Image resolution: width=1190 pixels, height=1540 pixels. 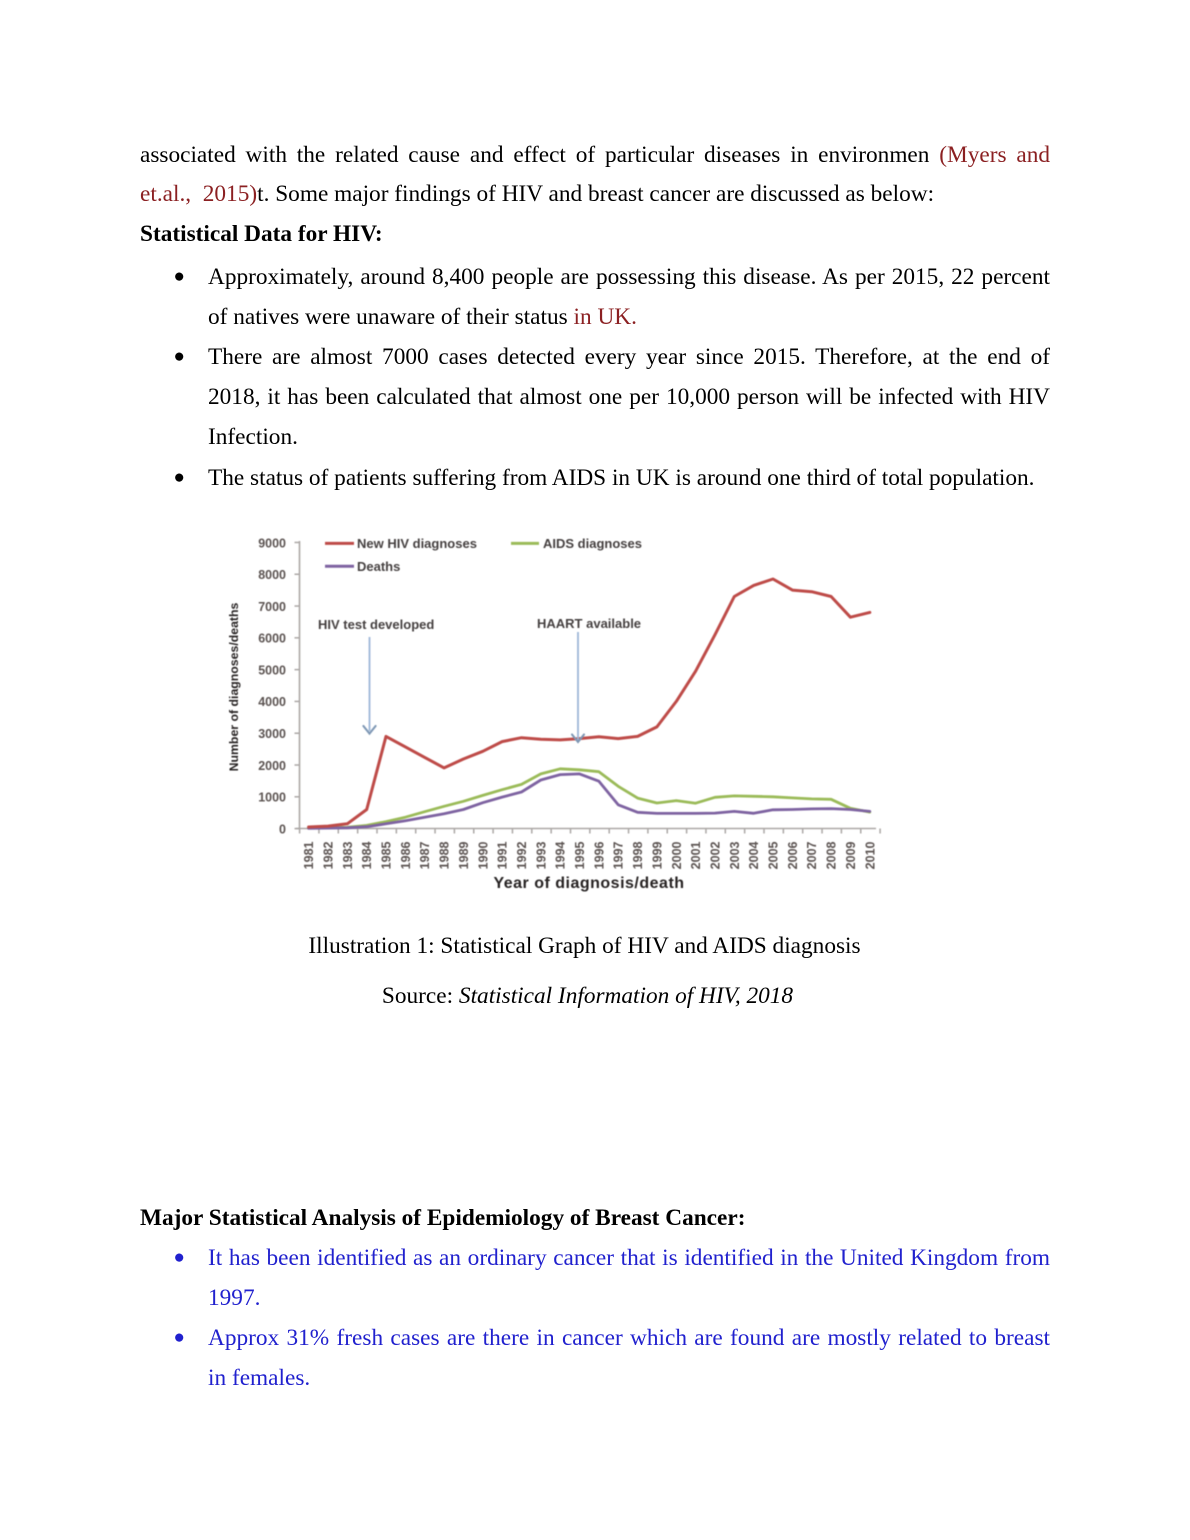 I want to click on svg-text: 1985, so click(x=387, y=855).